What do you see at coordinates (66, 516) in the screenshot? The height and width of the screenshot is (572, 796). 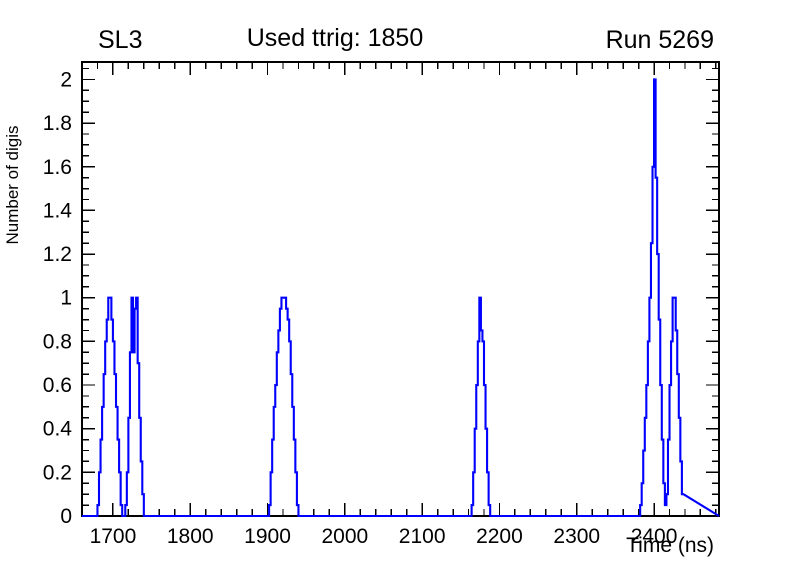 I see `y-tick-label: 0` at bounding box center [66, 516].